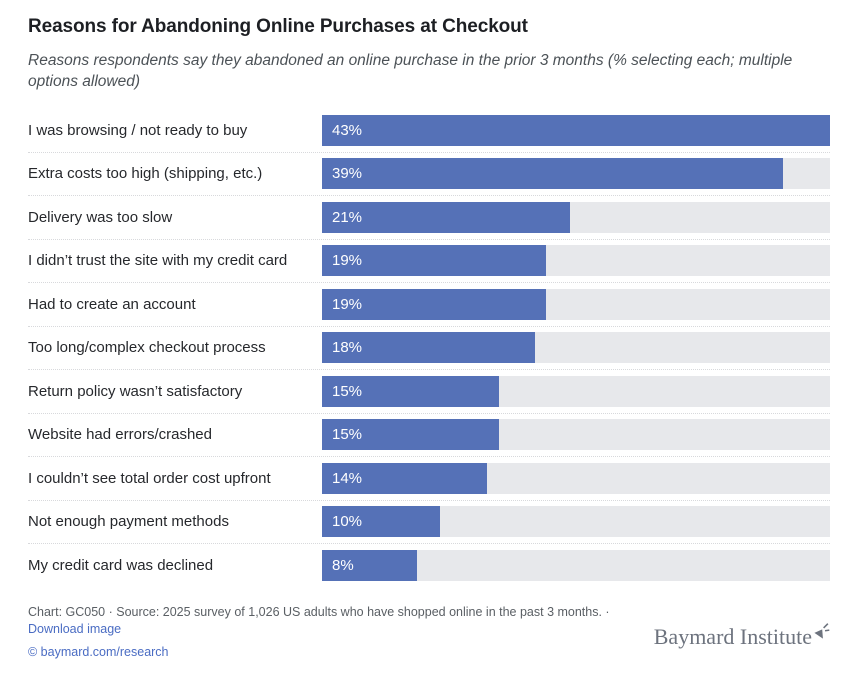 This screenshot has height=673, width=850. What do you see at coordinates (347, 478) in the screenshot?
I see `value-label: 14%` at bounding box center [347, 478].